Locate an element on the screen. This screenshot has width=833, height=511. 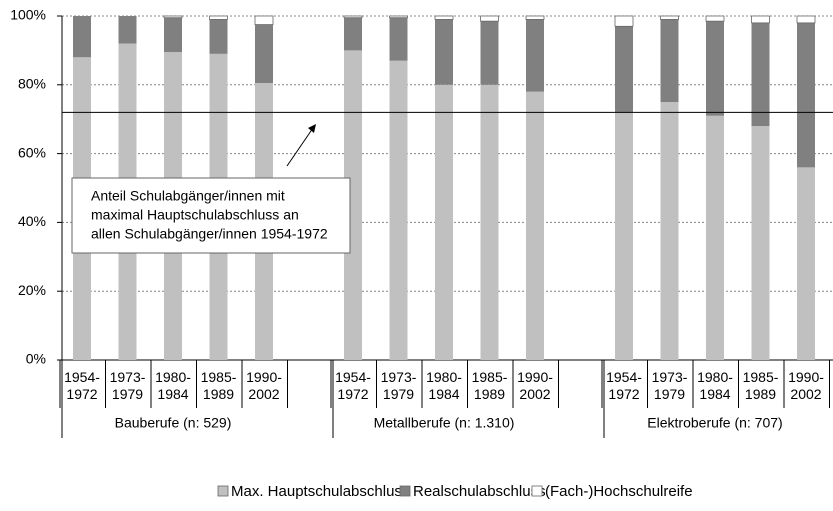
annotation-text: maximal Hauptschulabschluss an is located at coordinates (195, 215).